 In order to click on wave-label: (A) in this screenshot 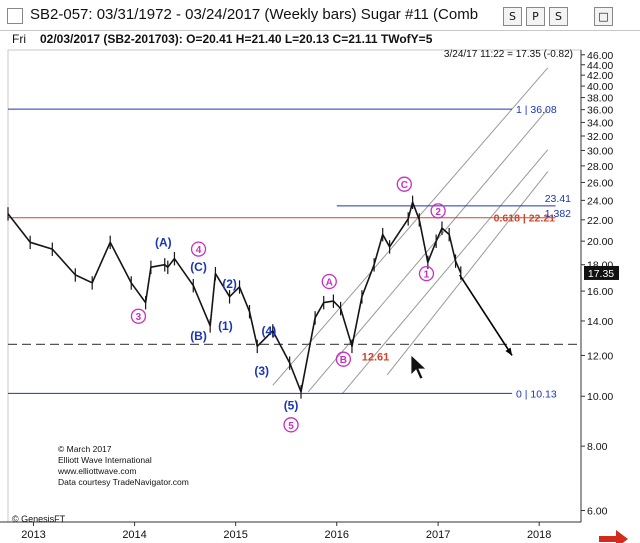, I will do `click(163, 242)`.